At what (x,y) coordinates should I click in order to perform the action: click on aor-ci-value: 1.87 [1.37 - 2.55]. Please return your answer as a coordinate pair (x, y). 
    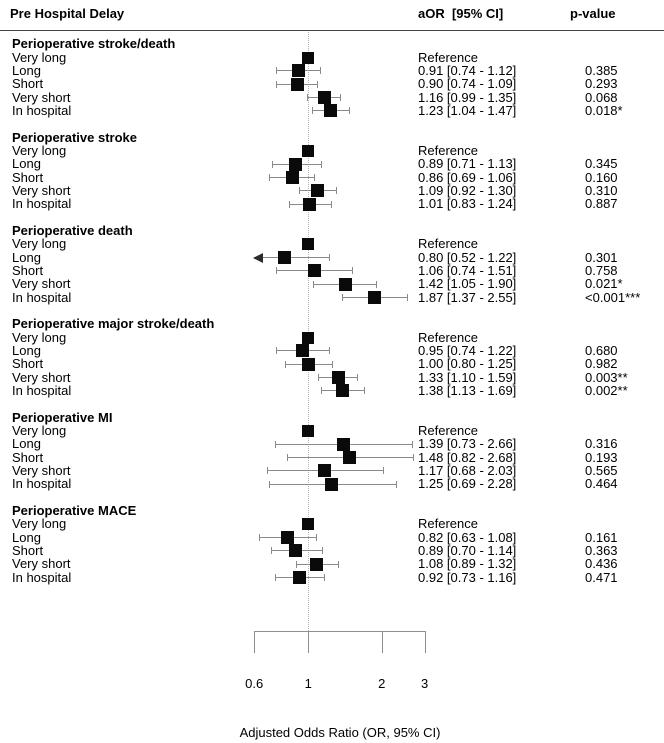
    Looking at the image, I should click on (467, 297).